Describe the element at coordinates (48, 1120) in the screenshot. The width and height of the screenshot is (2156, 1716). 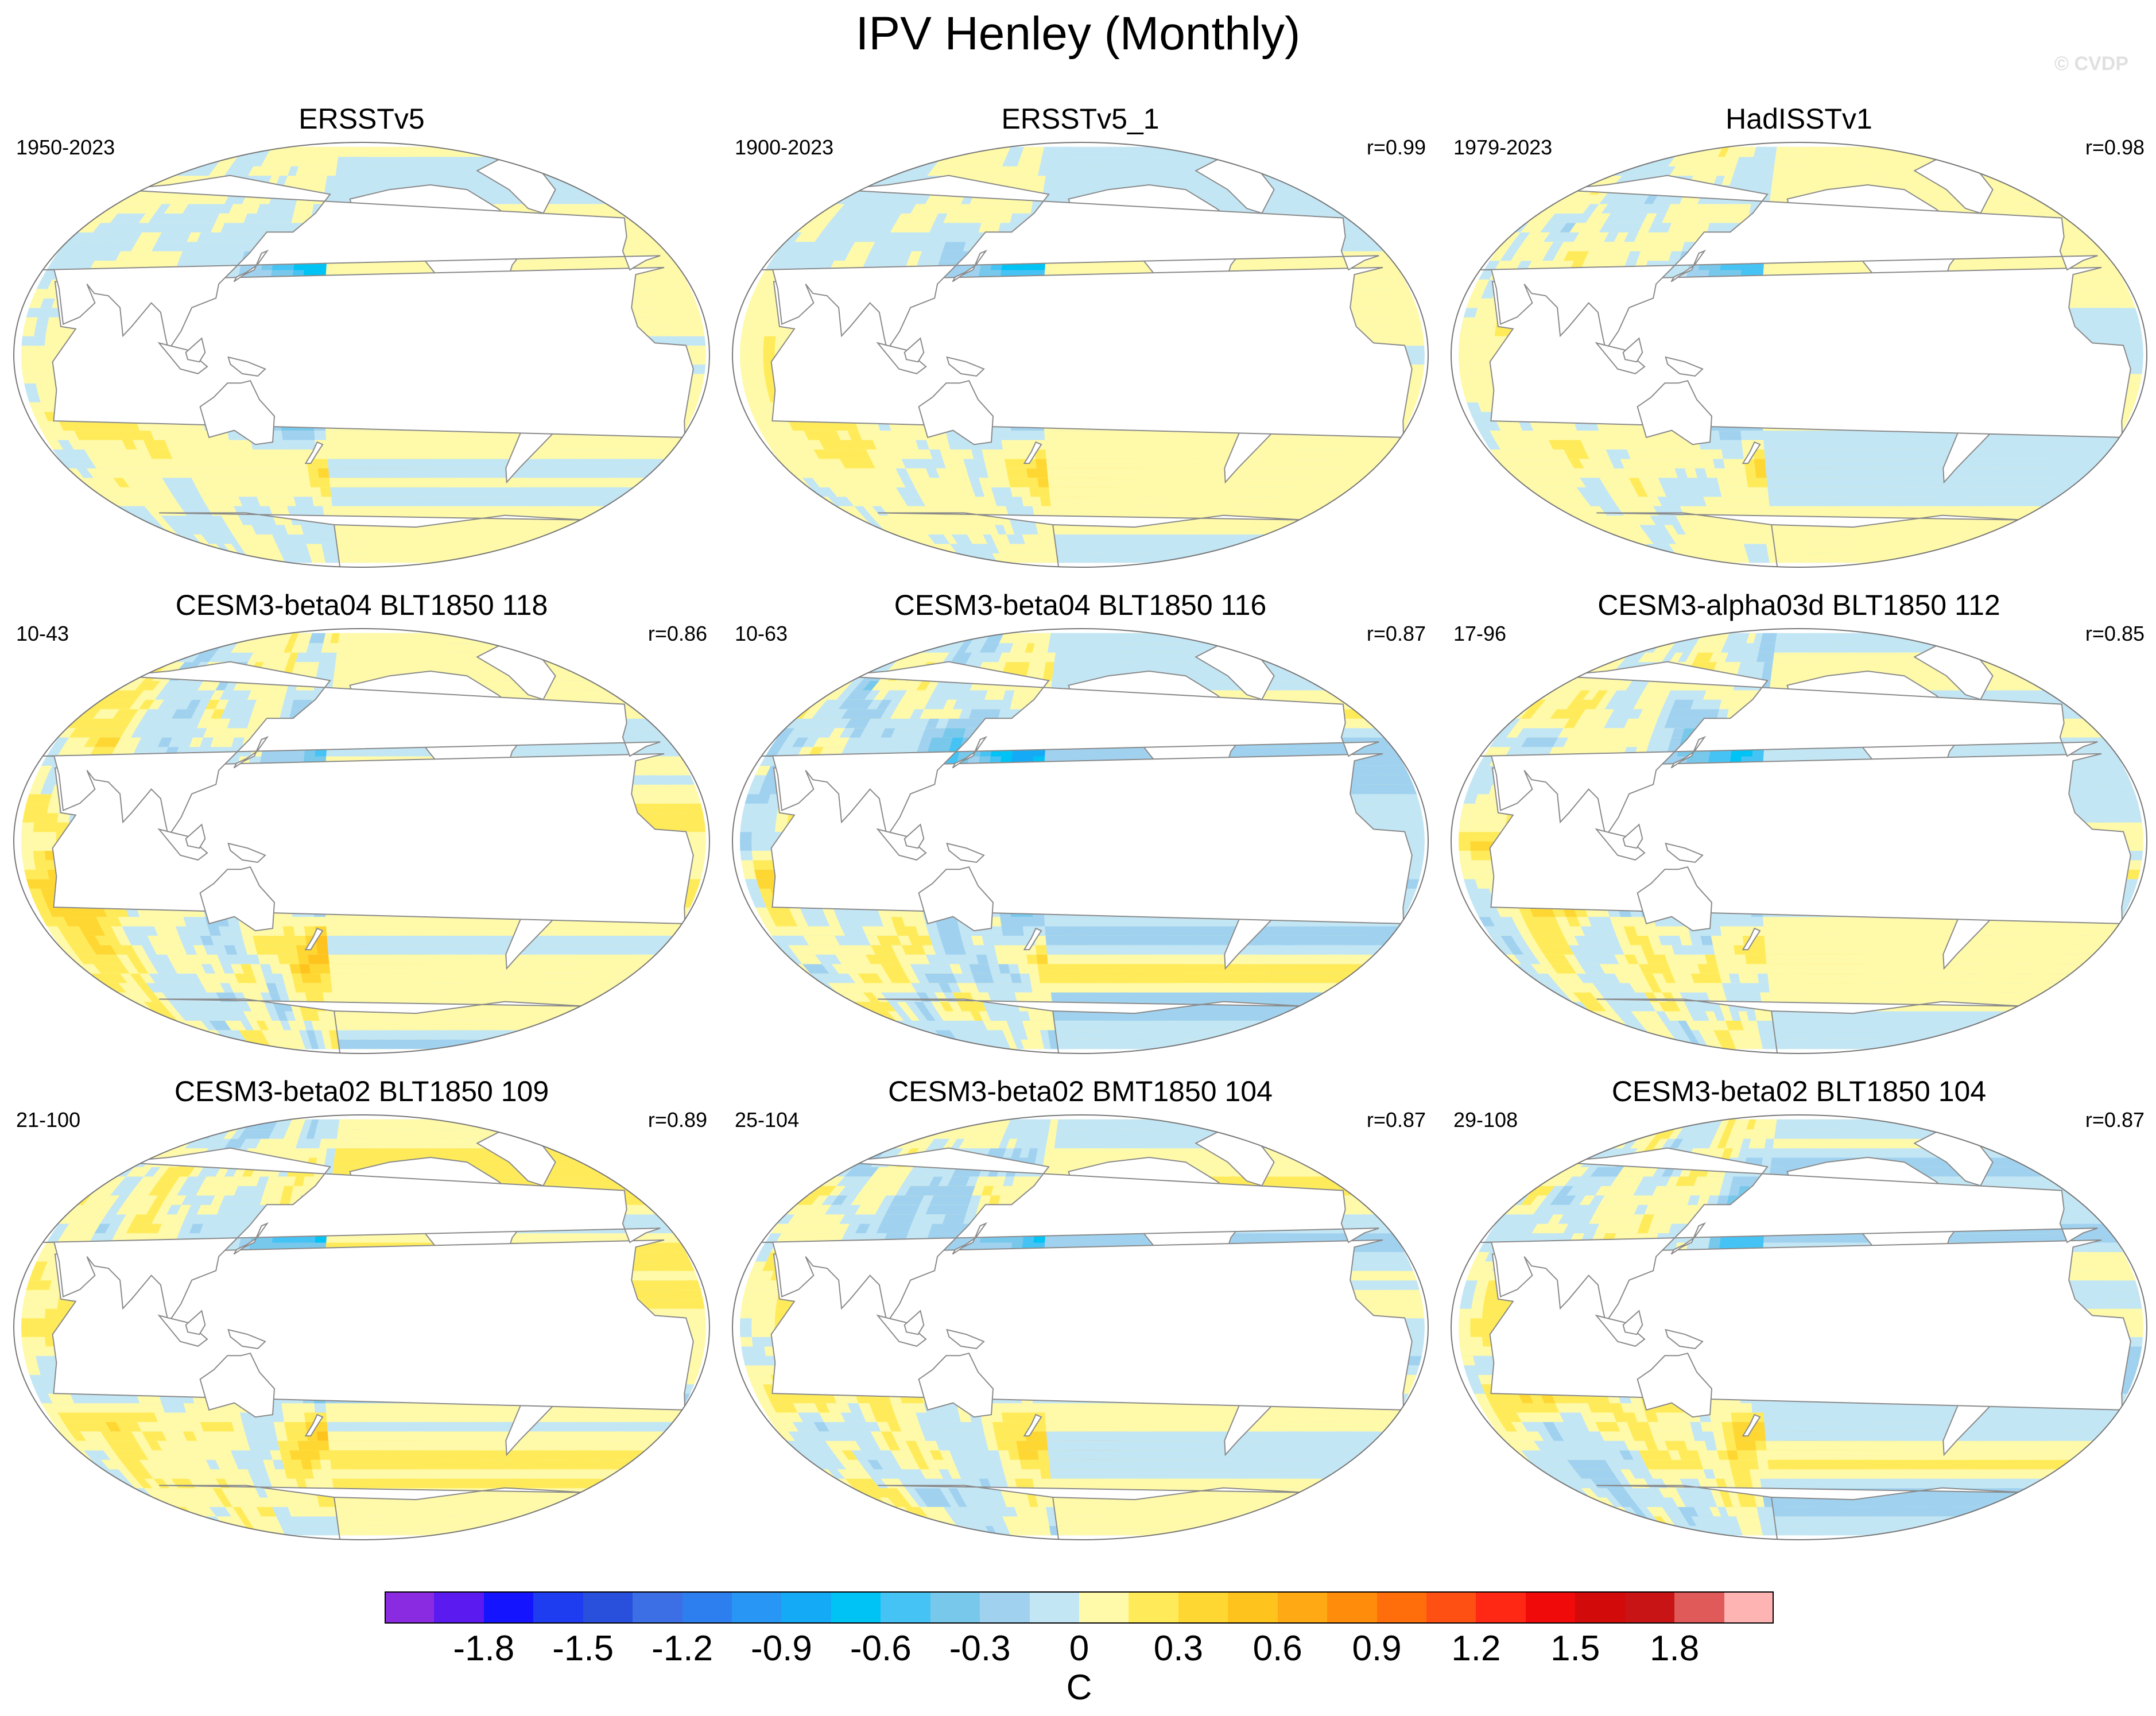
I see `panel-period: 21-100` at that location.